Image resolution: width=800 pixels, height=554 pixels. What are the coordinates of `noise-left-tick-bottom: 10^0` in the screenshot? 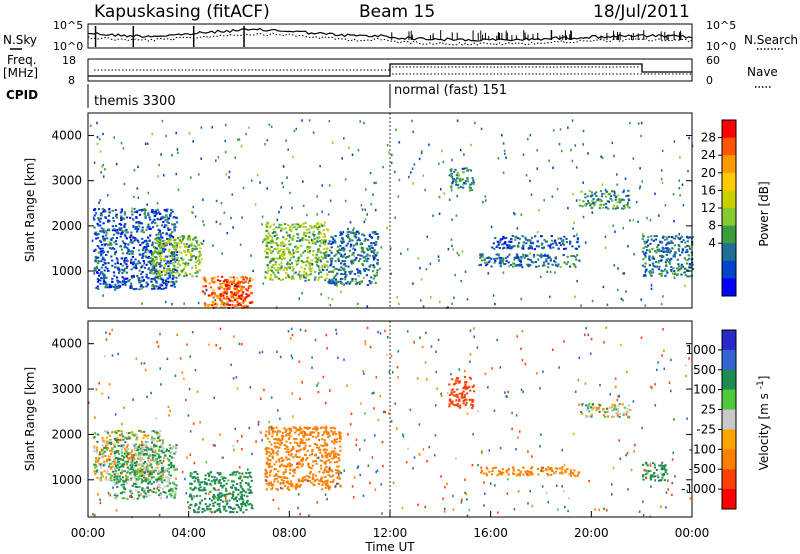 It's located at (68, 46).